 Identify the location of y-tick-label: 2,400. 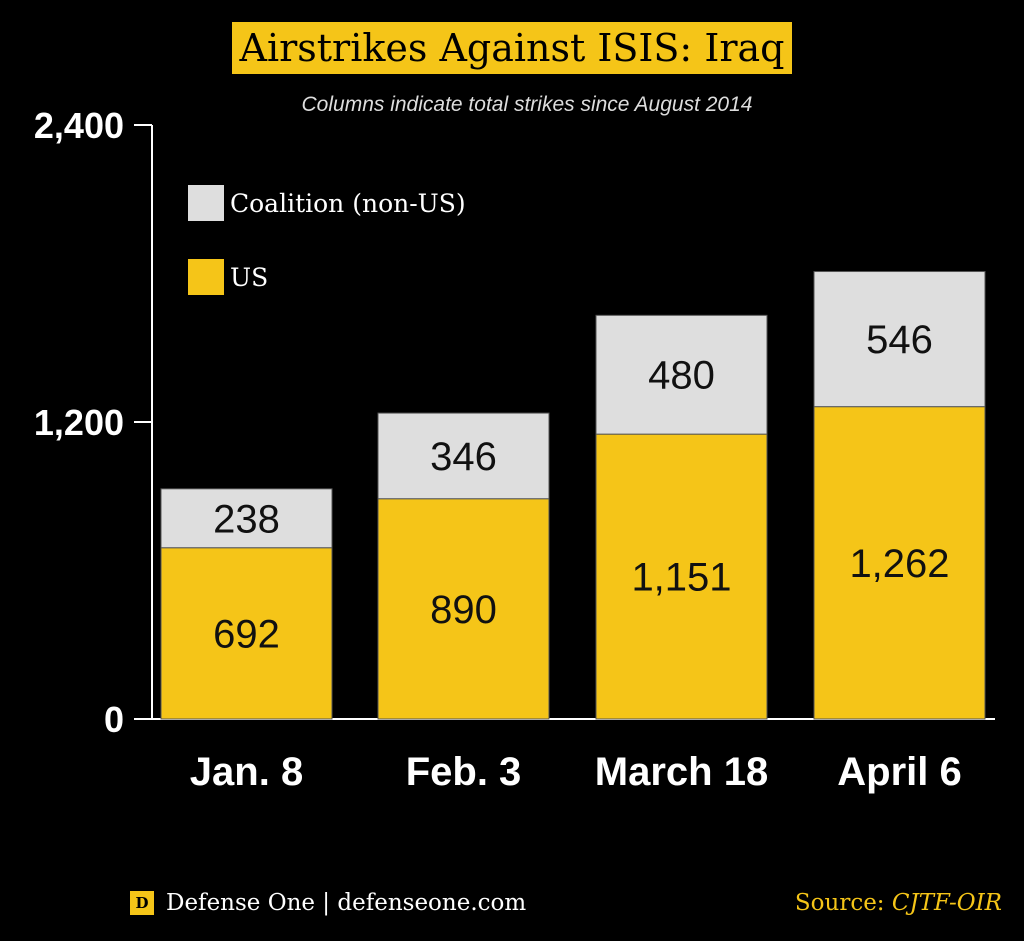
(79, 125).